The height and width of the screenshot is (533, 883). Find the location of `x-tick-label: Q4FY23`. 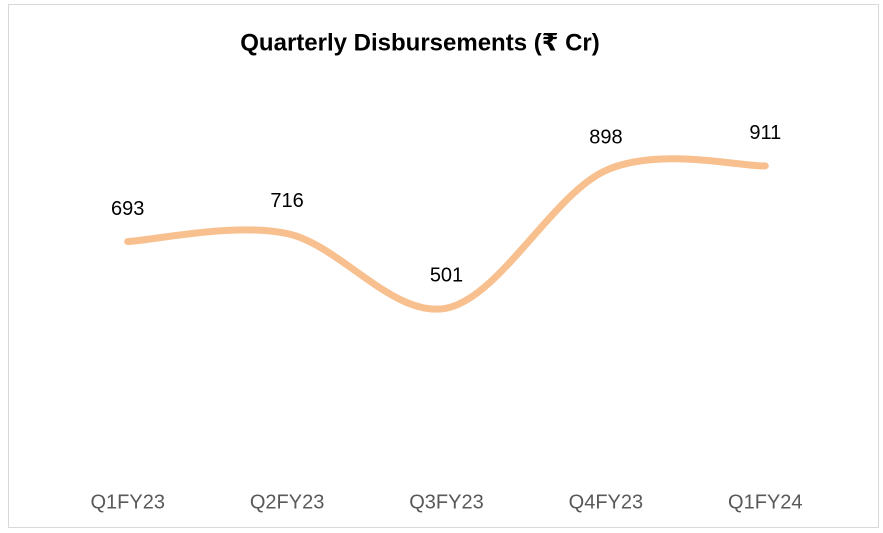

x-tick-label: Q4FY23 is located at coordinates (606, 502).